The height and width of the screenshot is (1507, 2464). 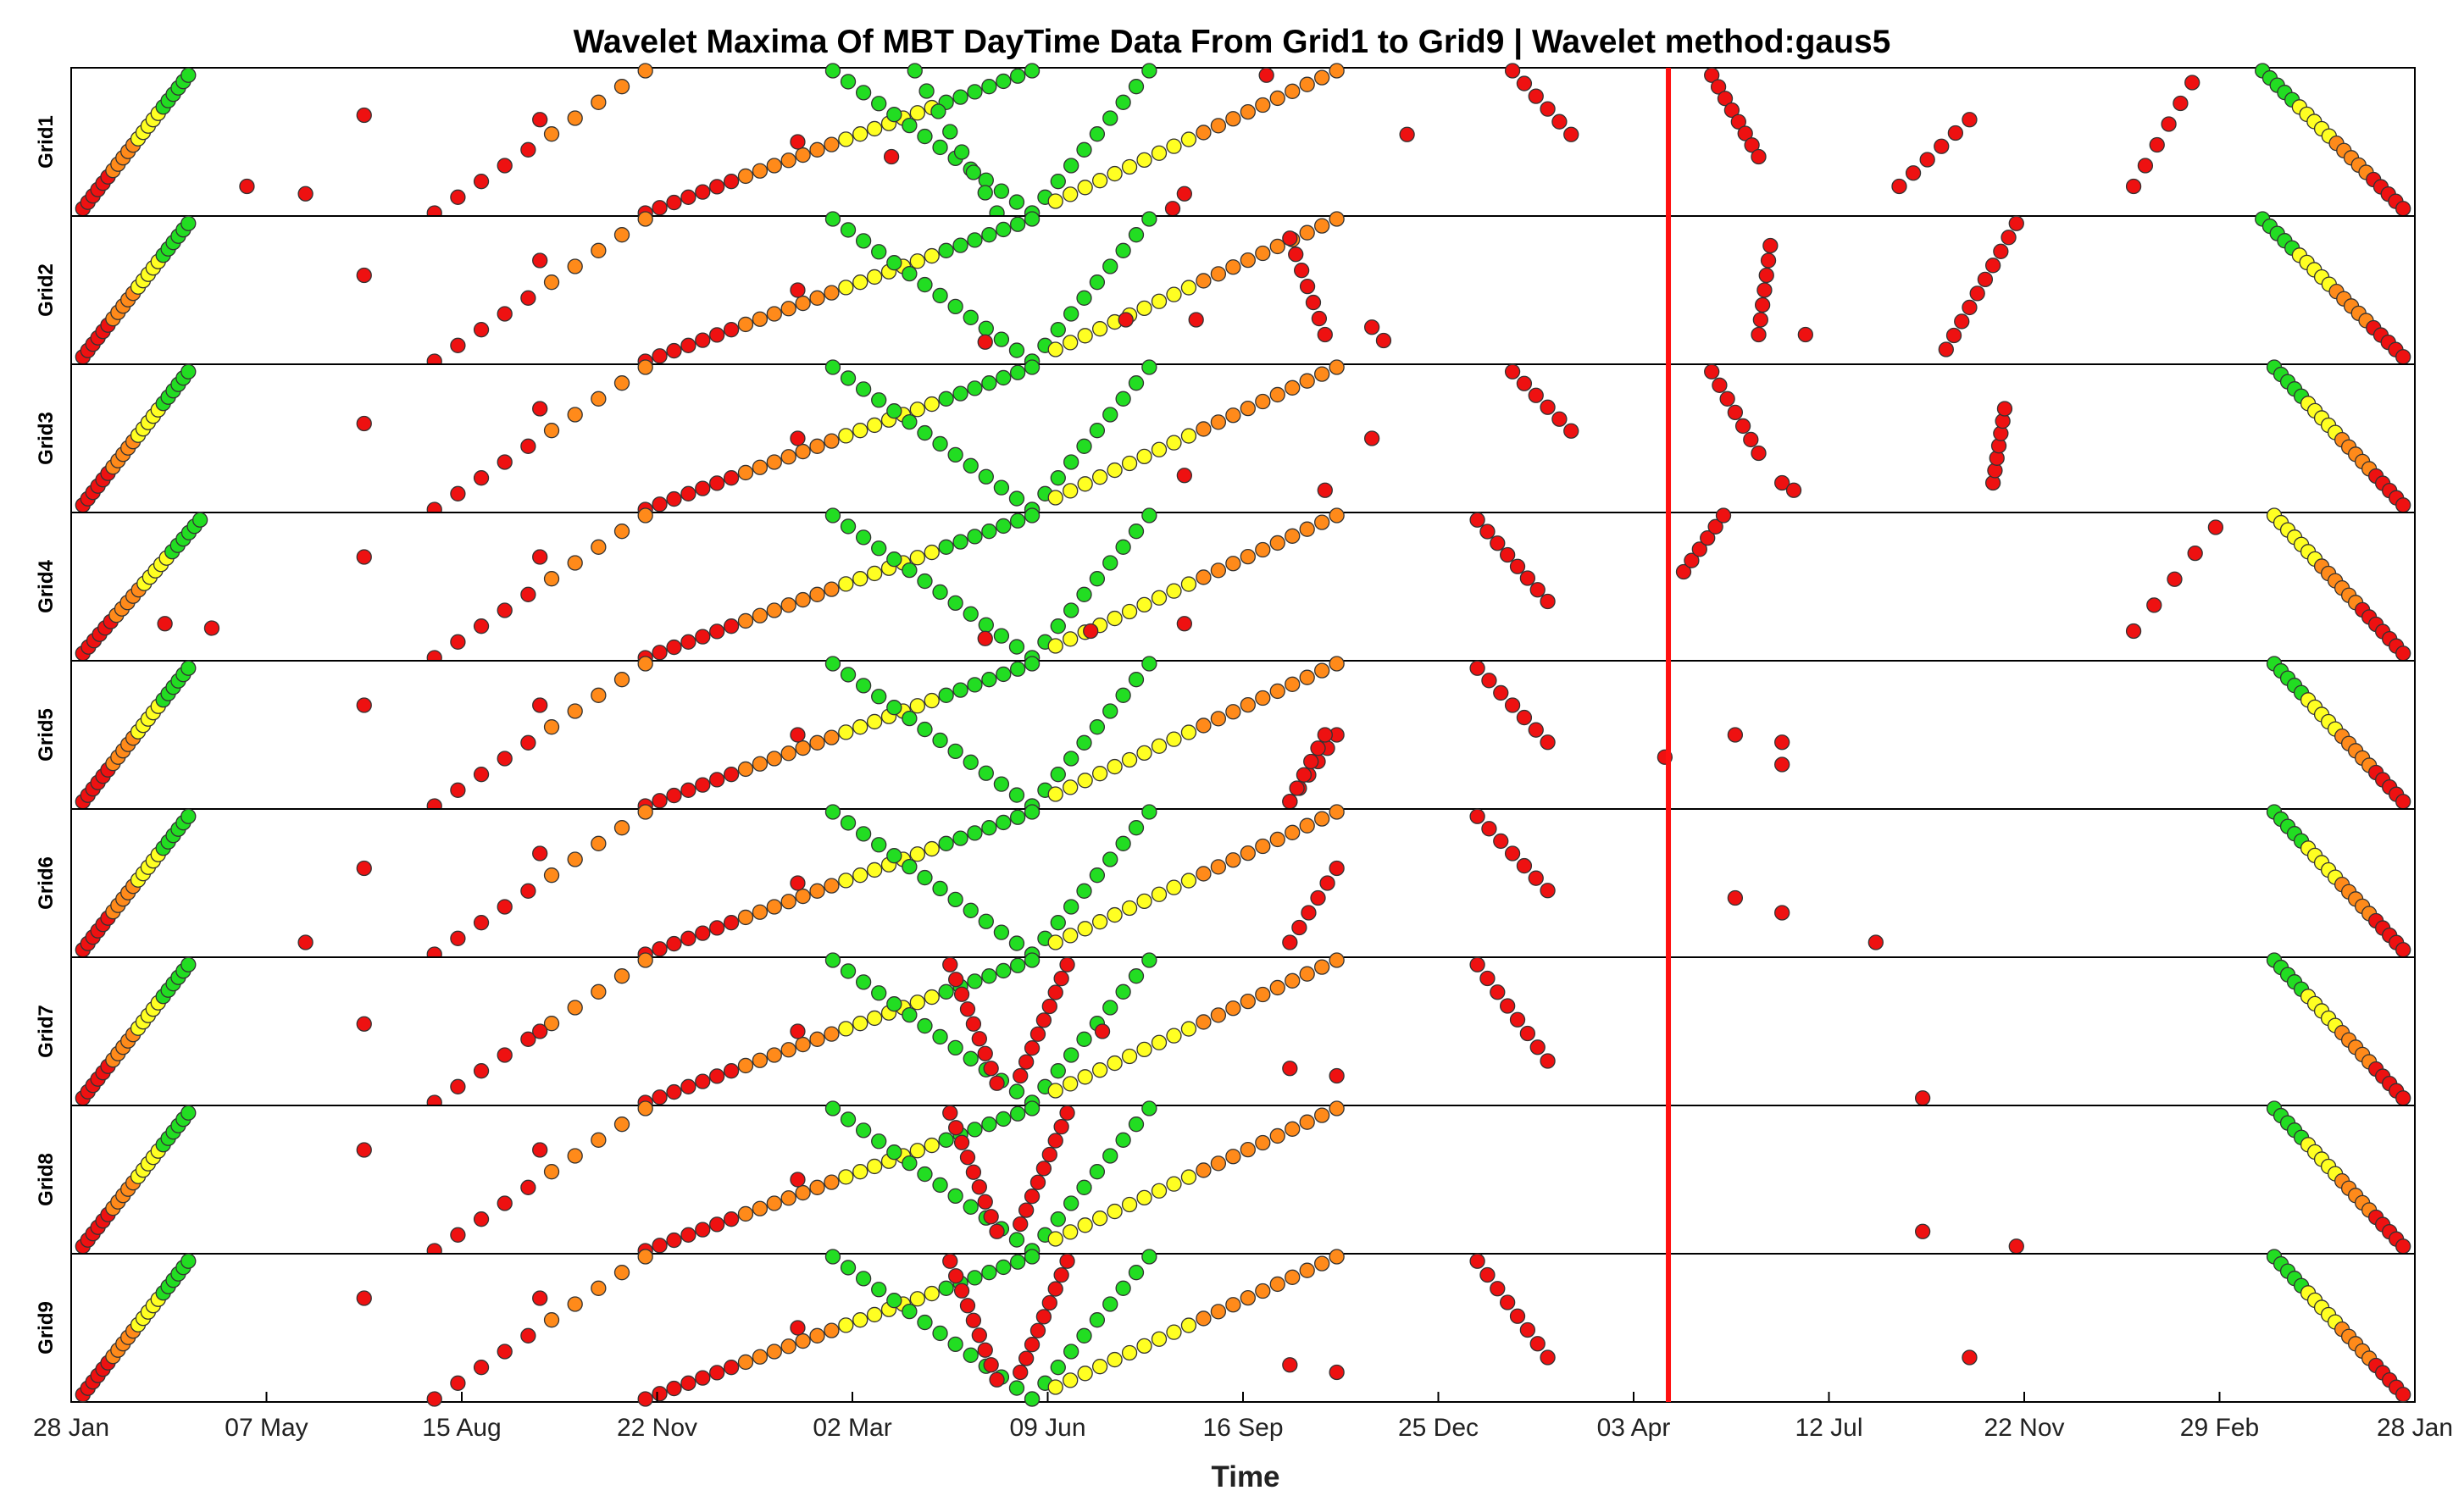 I want to click on panel-grid2: Grid2, so click(x=1226, y=290).